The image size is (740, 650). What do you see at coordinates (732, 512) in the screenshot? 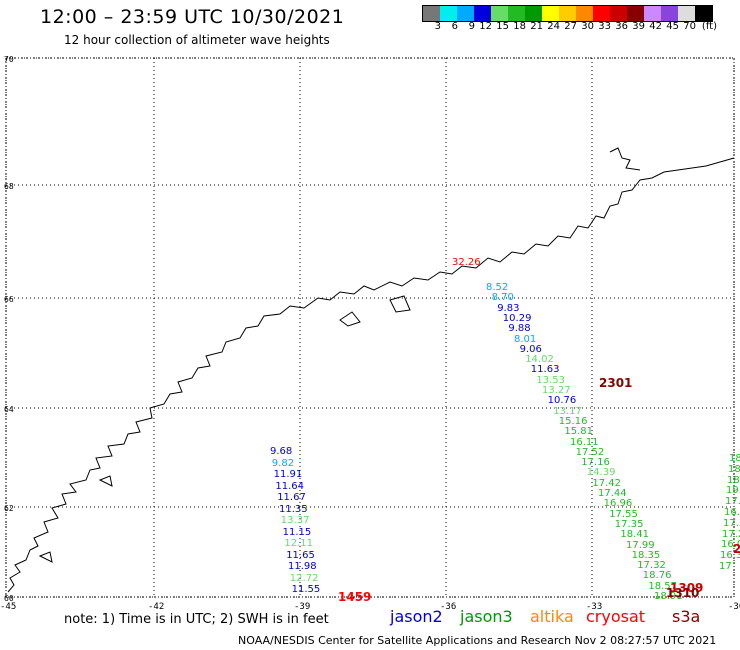
I see `wave-height-label: 16.88` at bounding box center [732, 512].